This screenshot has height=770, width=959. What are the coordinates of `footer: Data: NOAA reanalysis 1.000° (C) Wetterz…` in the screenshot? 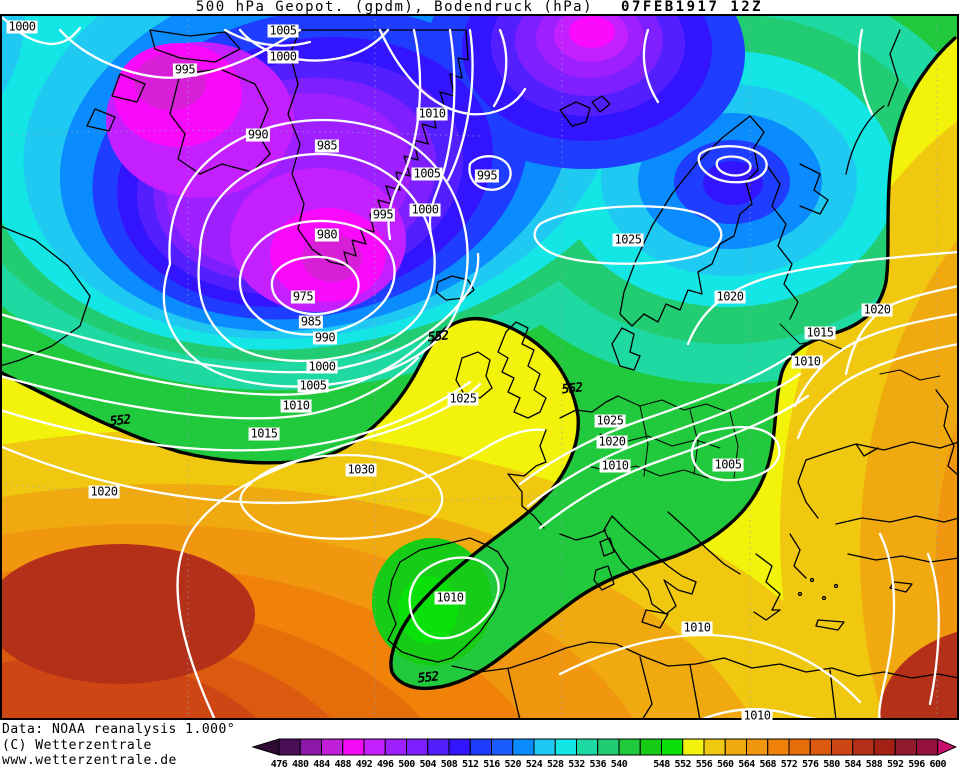 It's located at (479, 745).